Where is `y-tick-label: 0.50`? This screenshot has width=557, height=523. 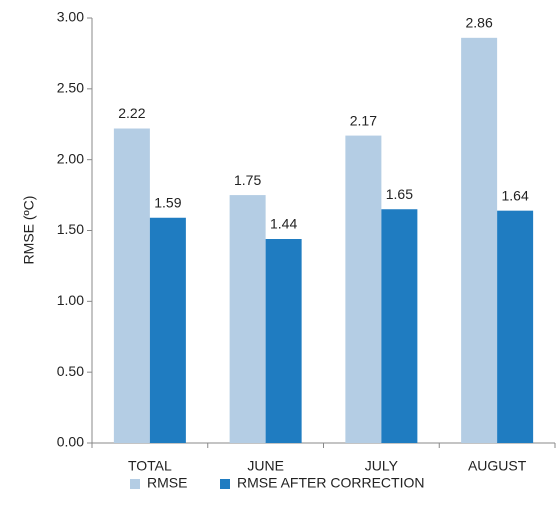 y-tick-label: 0.50 is located at coordinates (70, 371).